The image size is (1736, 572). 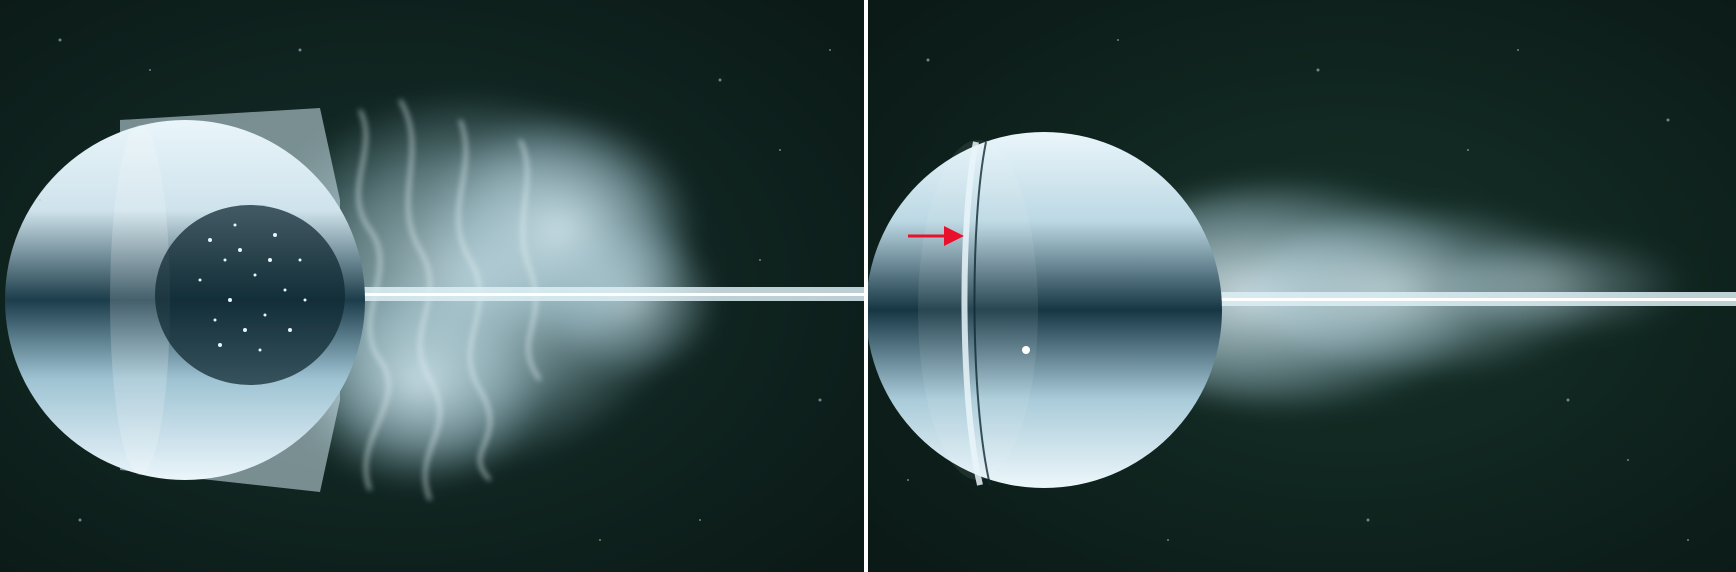 What do you see at coordinates (972, 313) in the screenshot?
I see `trip-wire-ring` at bounding box center [972, 313].